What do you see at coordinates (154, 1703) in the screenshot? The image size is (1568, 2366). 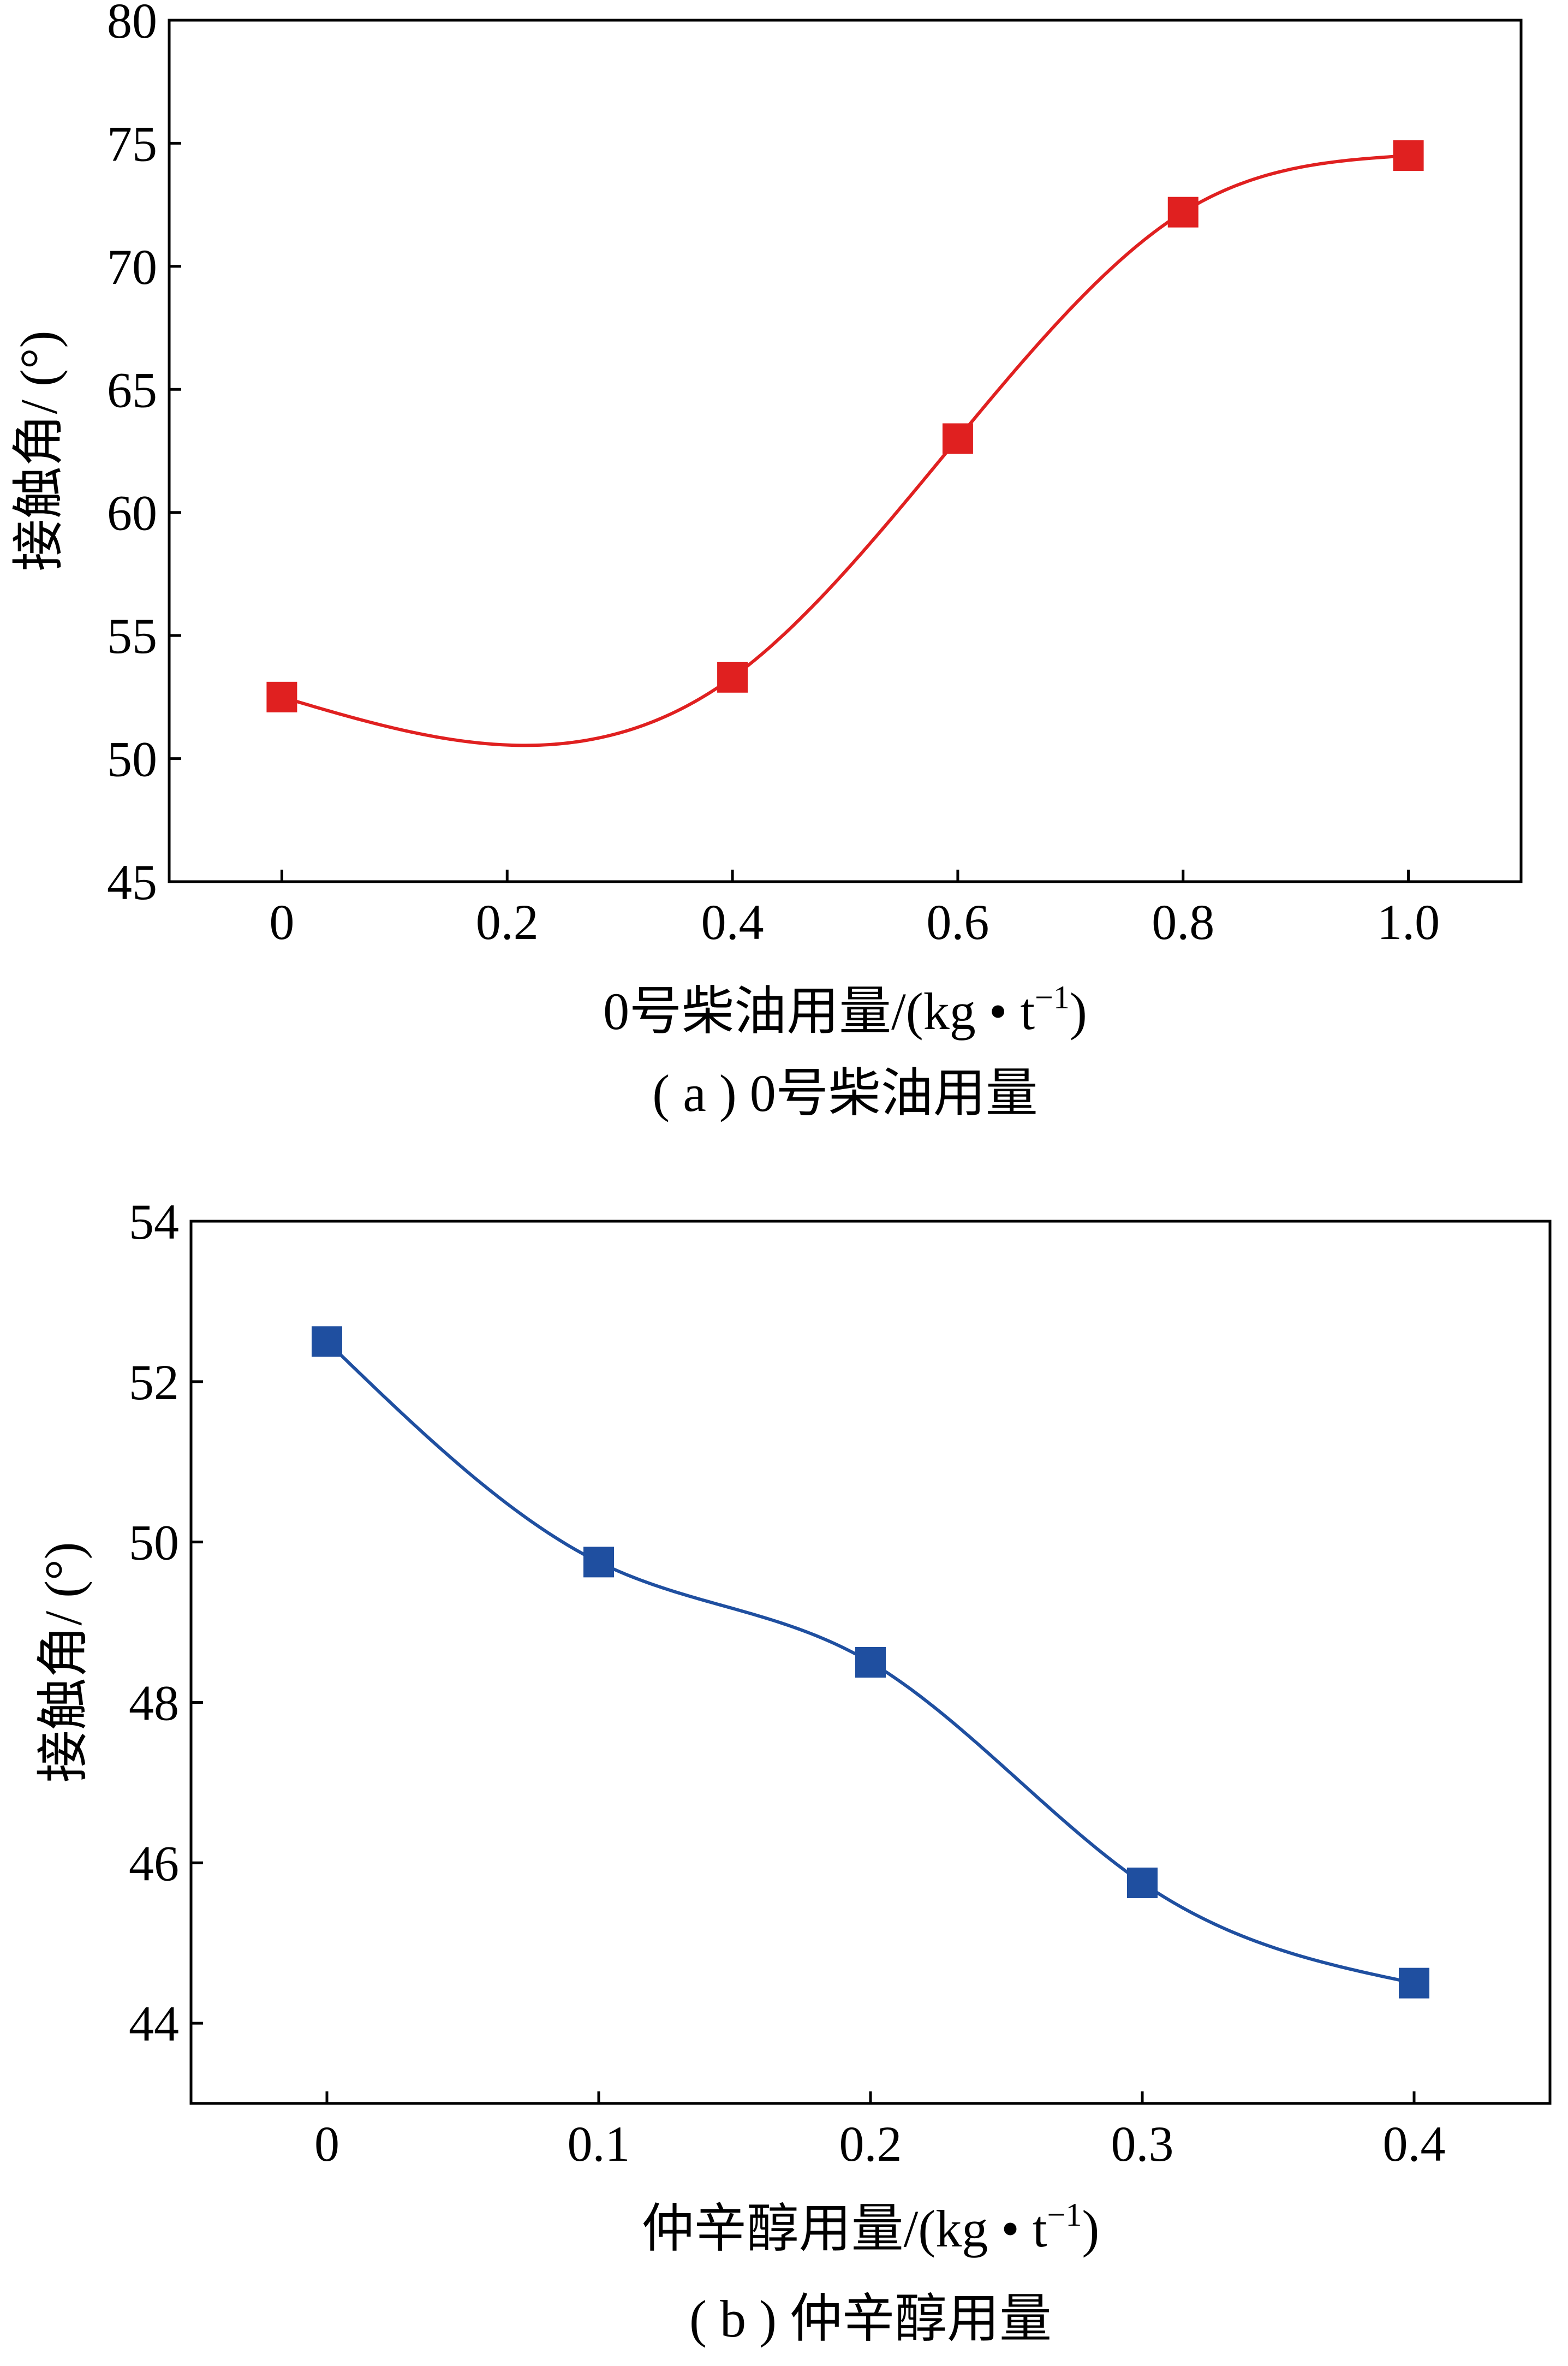 I see `y-tick-label: 48` at bounding box center [154, 1703].